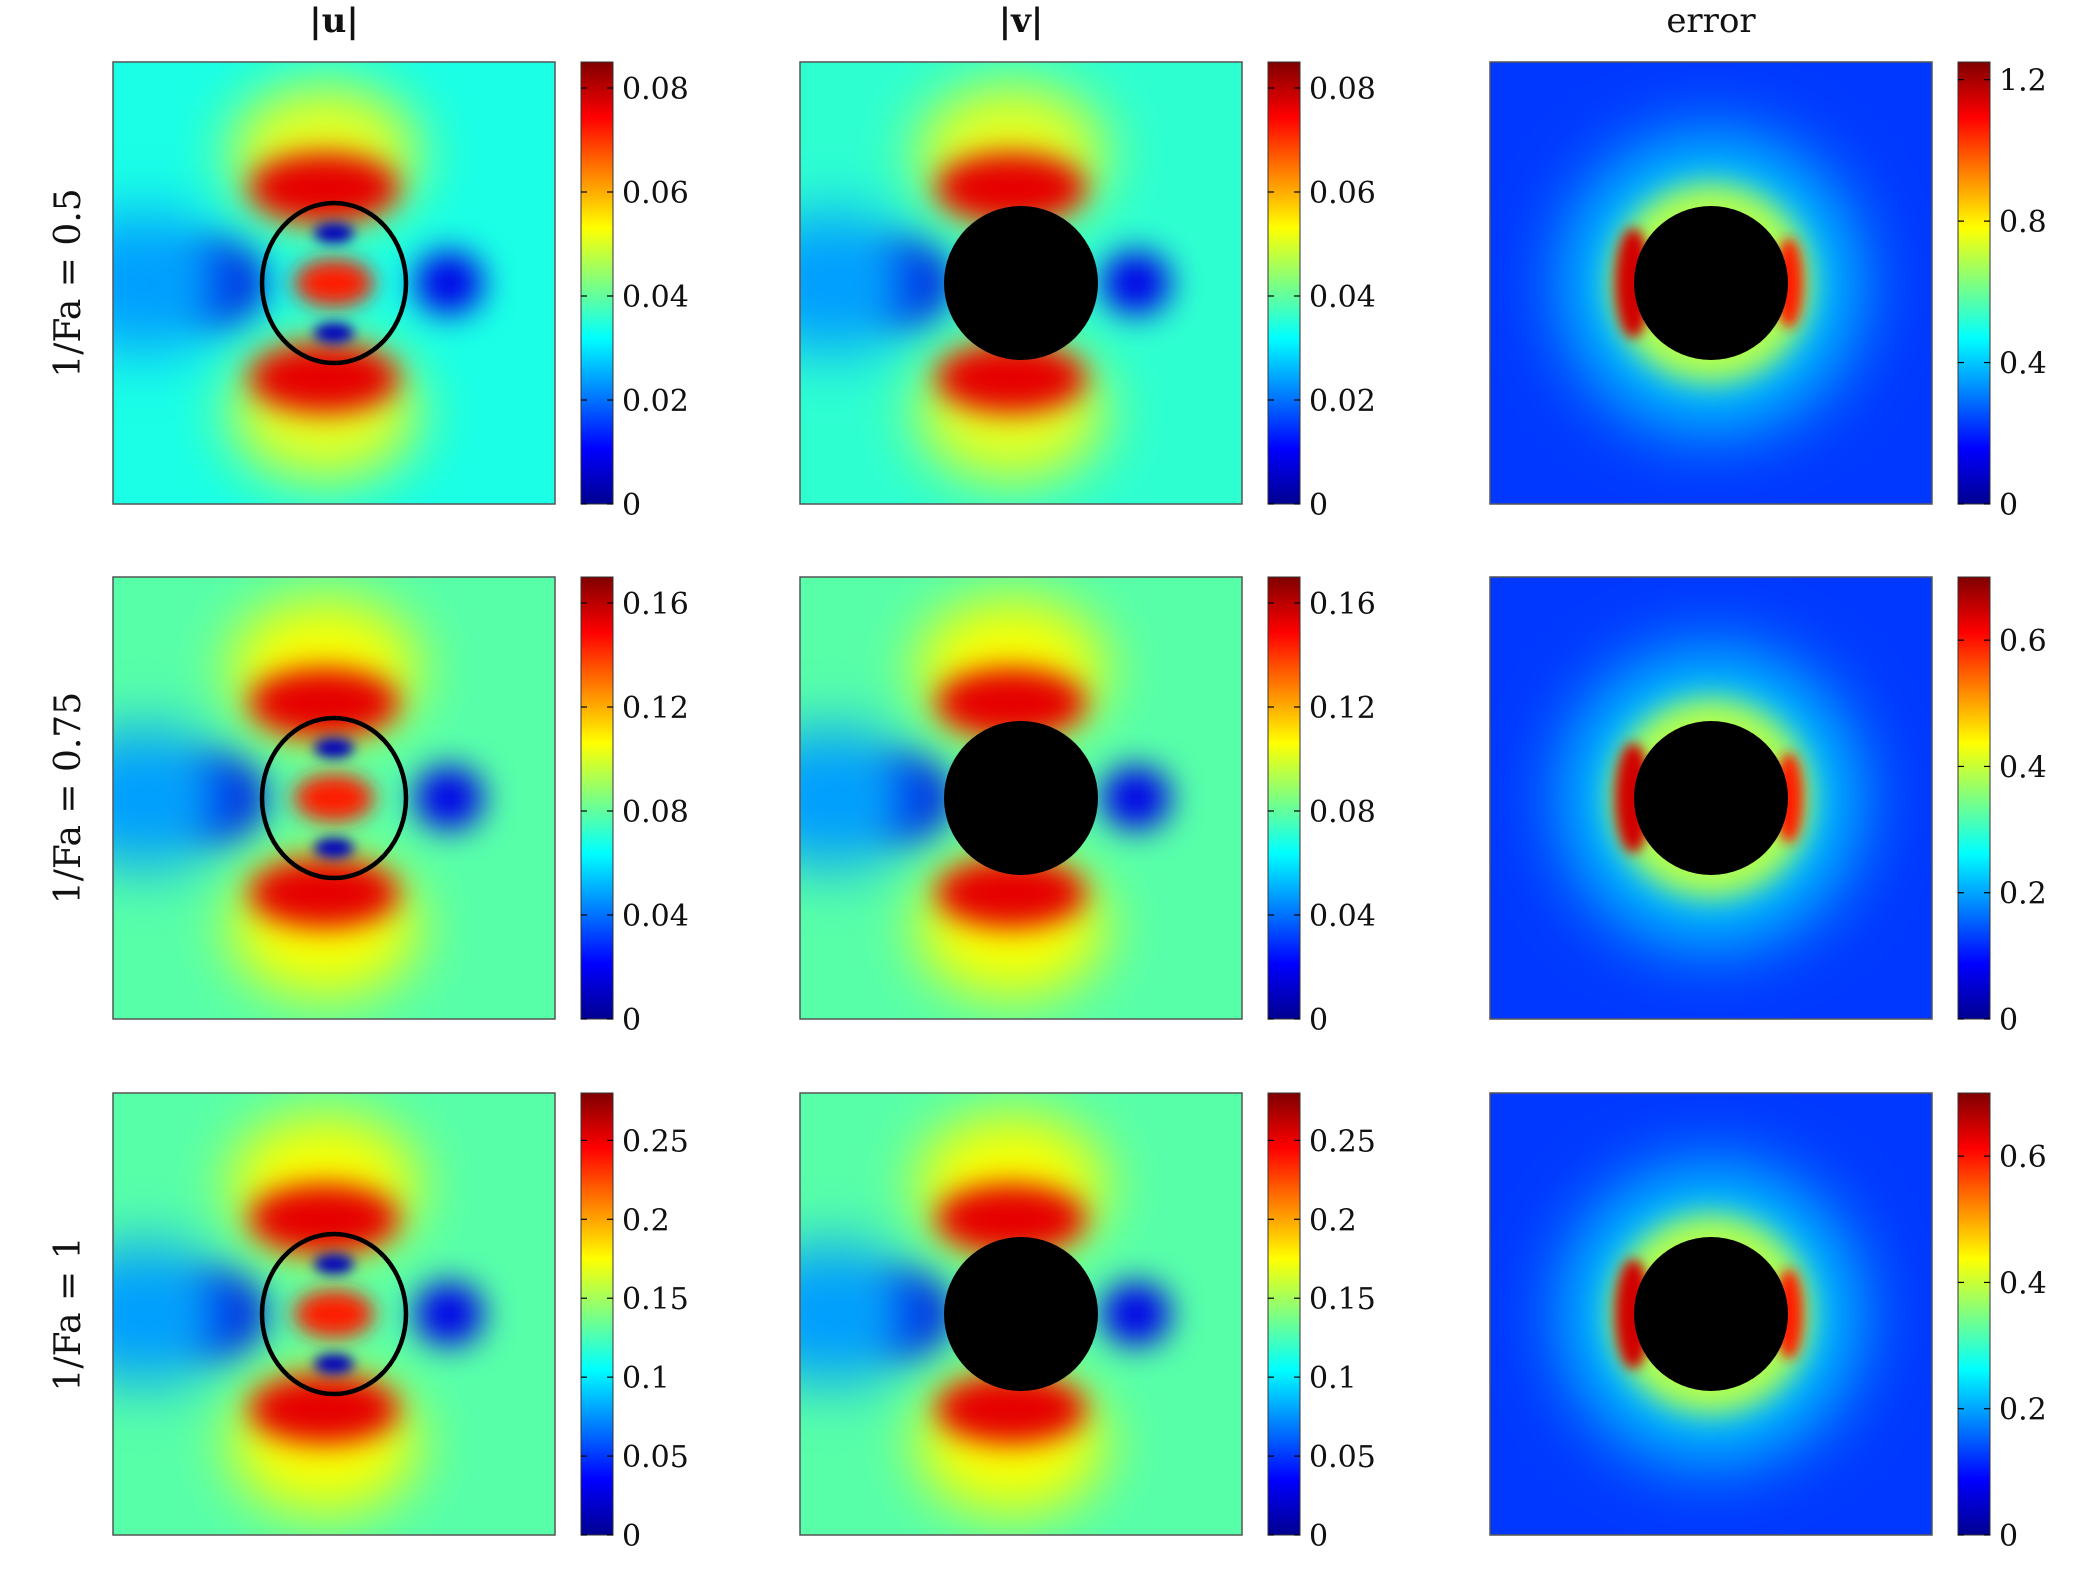 The image size is (2095, 1591). I want to click on column-title: |u|, so click(333, 21).